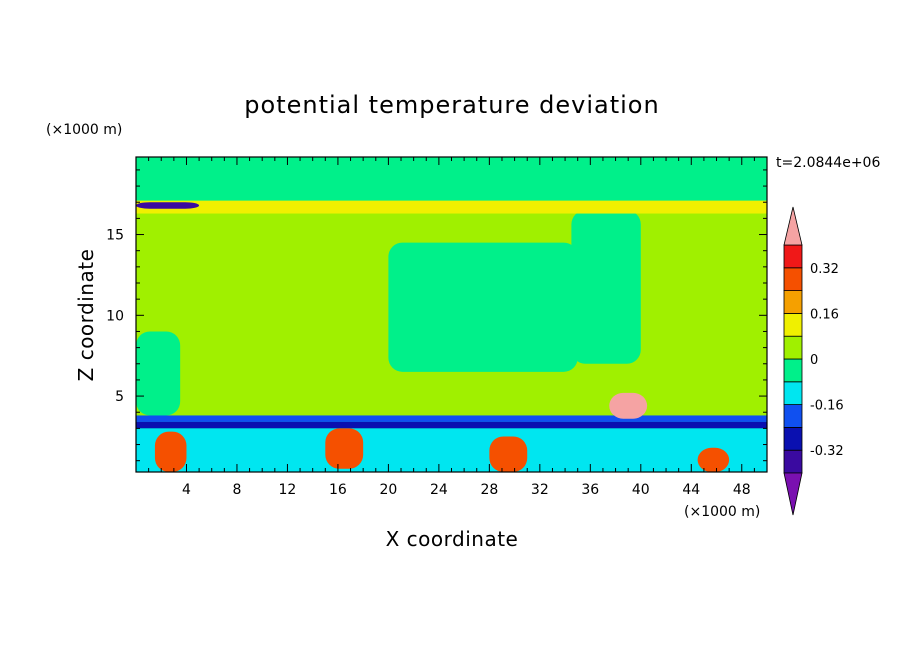  What do you see at coordinates (590, 490) in the screenshot?
I see `x-tick-label: 36` at bounding box center [590, 490].